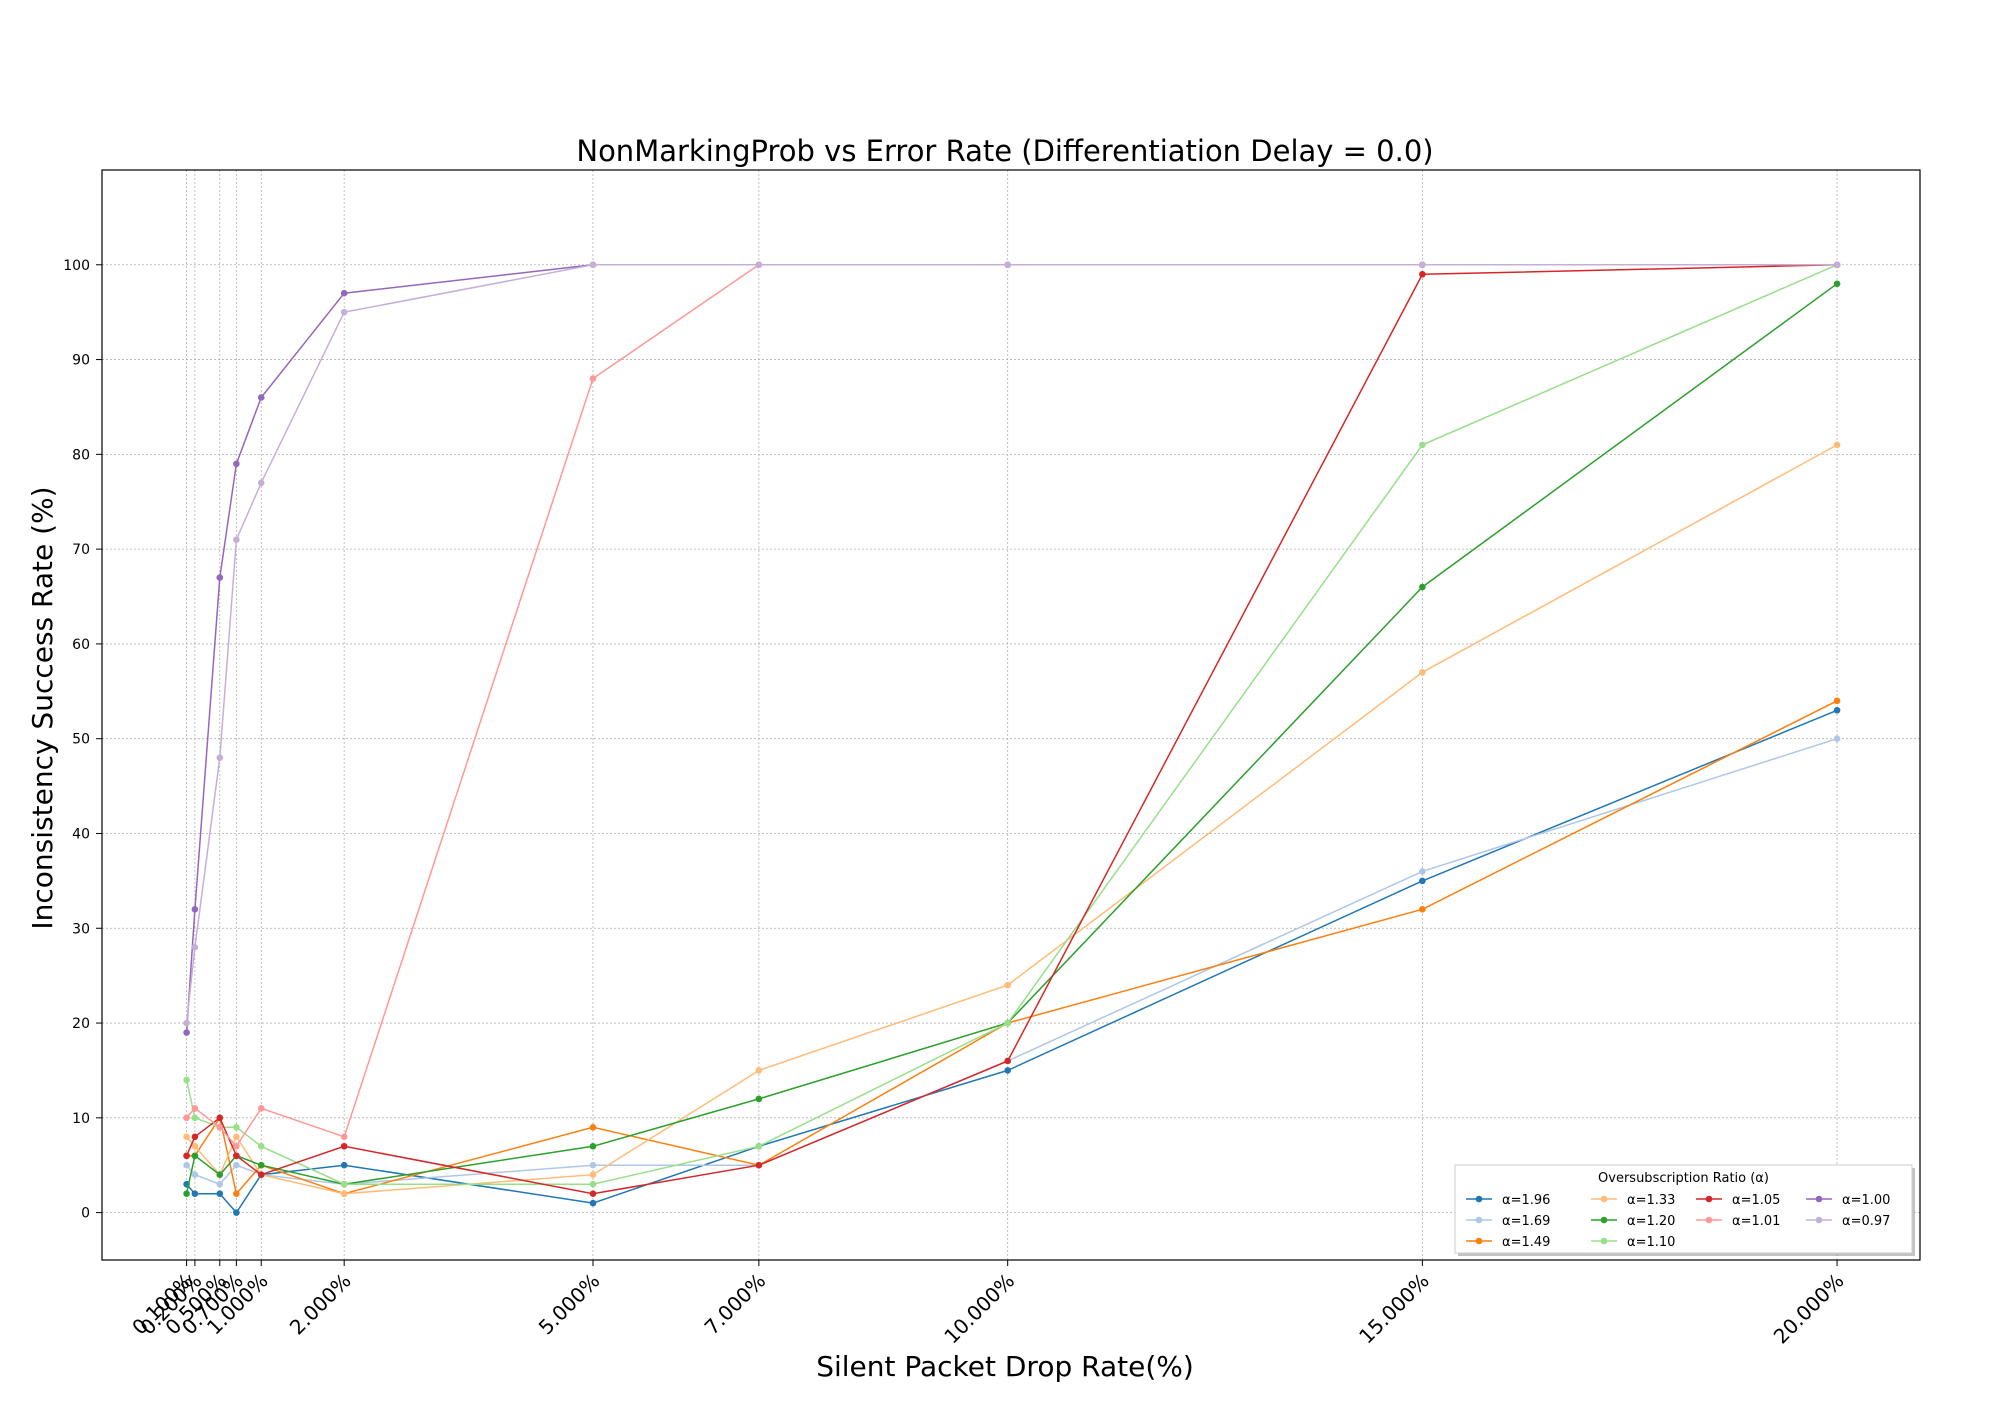 The height and width of the screenshot is (1404, 2000). Describe the element at coordinates (1651, 1200) in the screenshot. I see `legend-label: α=1.33` at that location.